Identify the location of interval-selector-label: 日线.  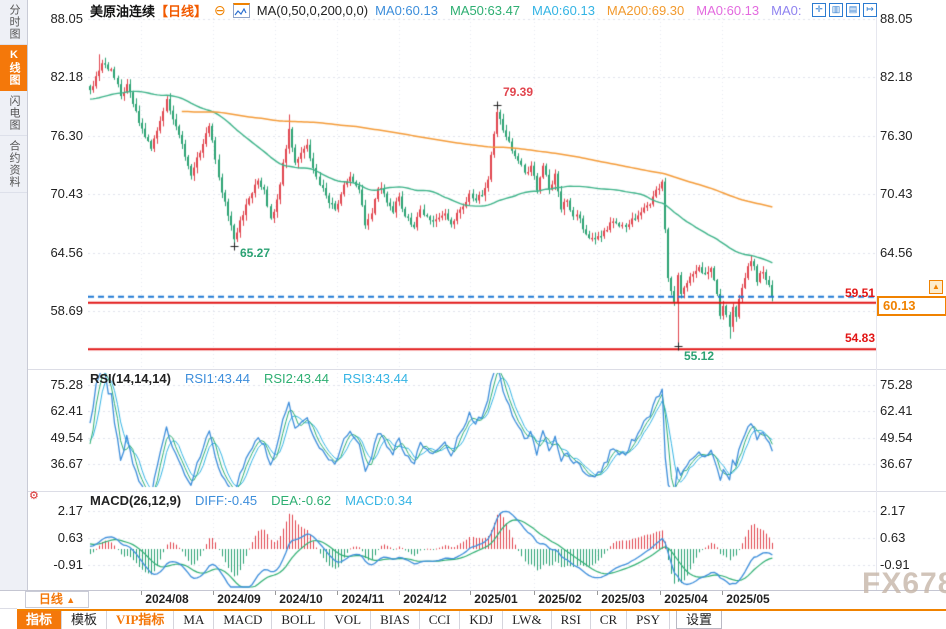
(50, 599).